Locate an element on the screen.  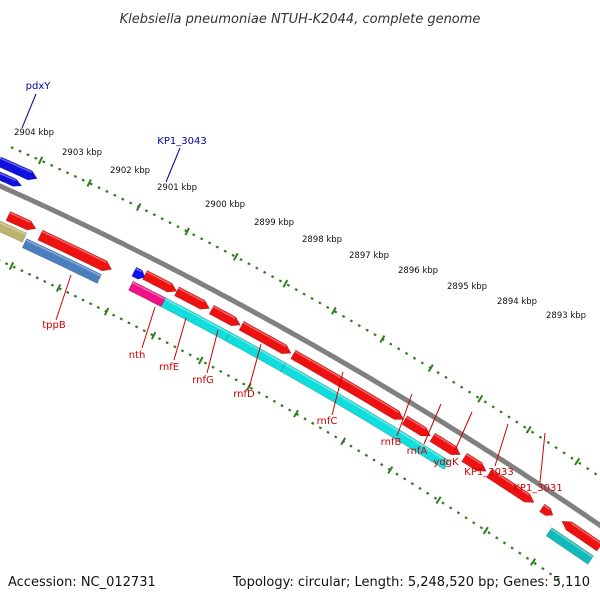
feature-tppB-cds-highlight is located at coordinates (63, 258).